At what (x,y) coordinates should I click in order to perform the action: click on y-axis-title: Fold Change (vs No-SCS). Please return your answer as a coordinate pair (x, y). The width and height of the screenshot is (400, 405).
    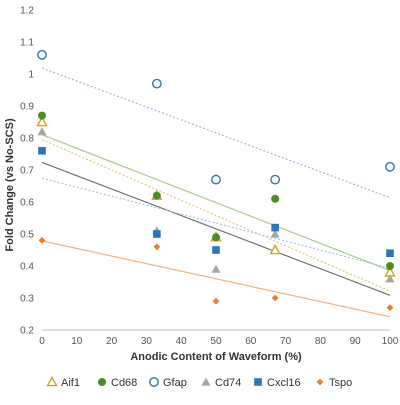
    Looking at the image, I should click on (10, 185).